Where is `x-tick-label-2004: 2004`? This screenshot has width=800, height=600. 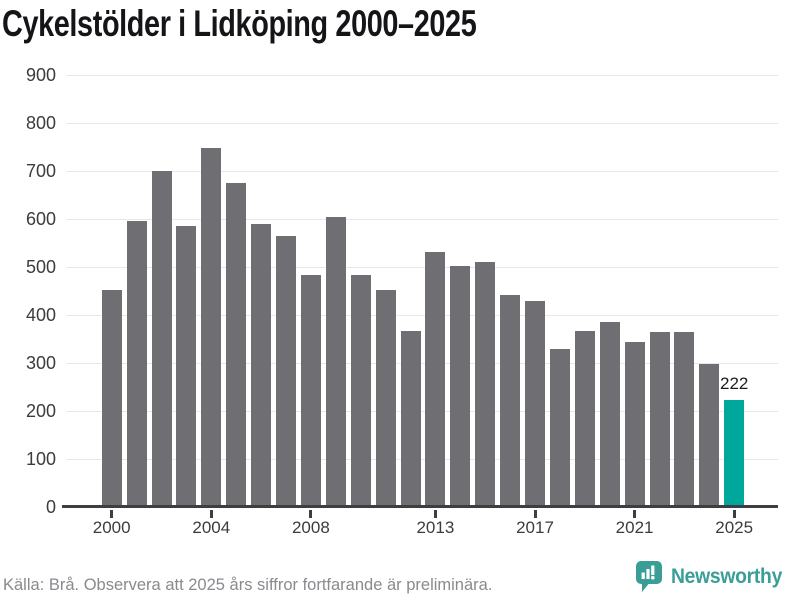
x-tick-label-2004: 2004 is located at coordinates (211, 527).